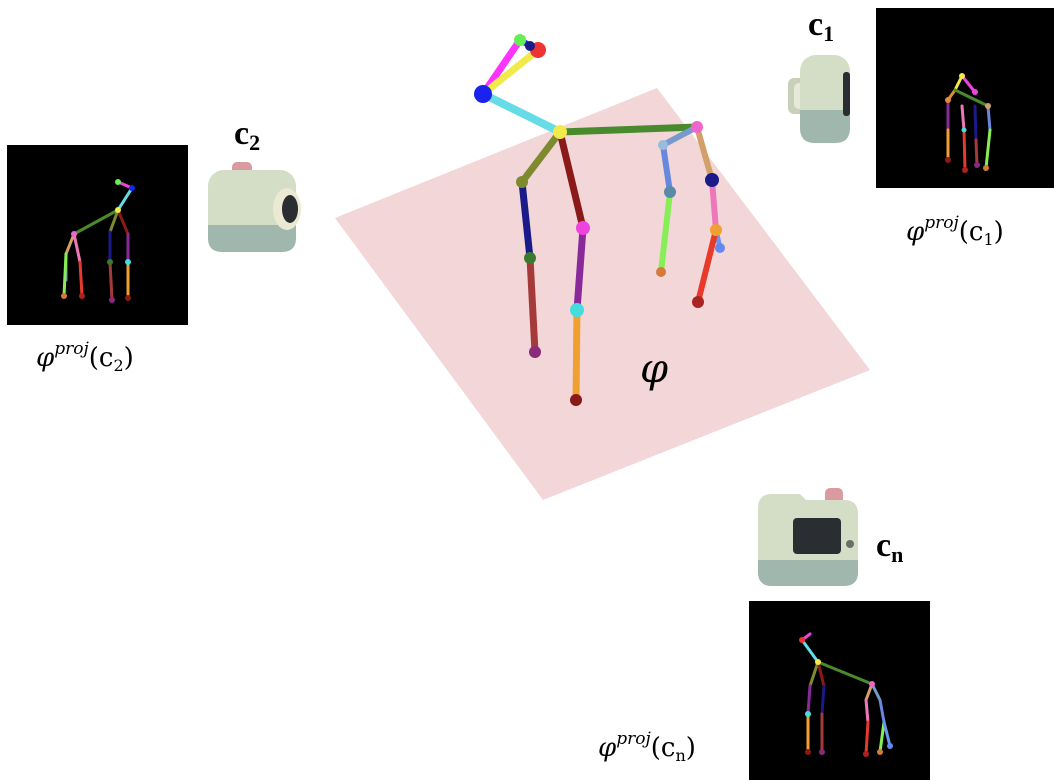 This screenshot has width=1054, height=780. Describe the element at coordinates (85, 357) in the screenshot. I see `projection-label-c2: φproj(c2)` at that location.